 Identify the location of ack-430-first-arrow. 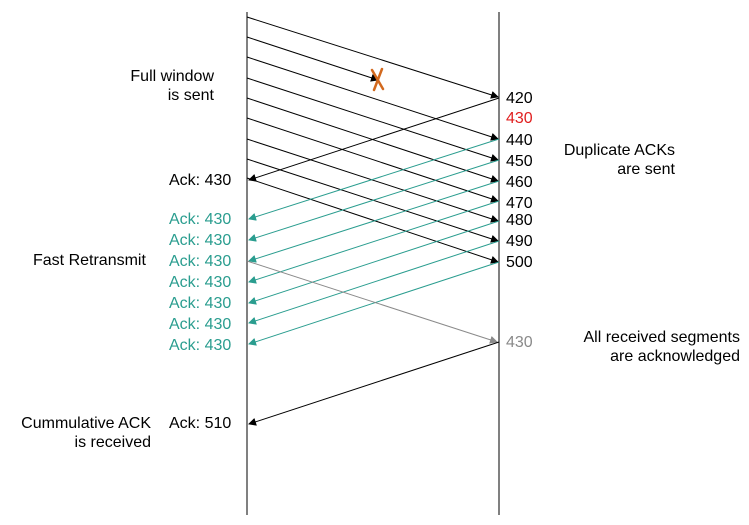
(374, 139).